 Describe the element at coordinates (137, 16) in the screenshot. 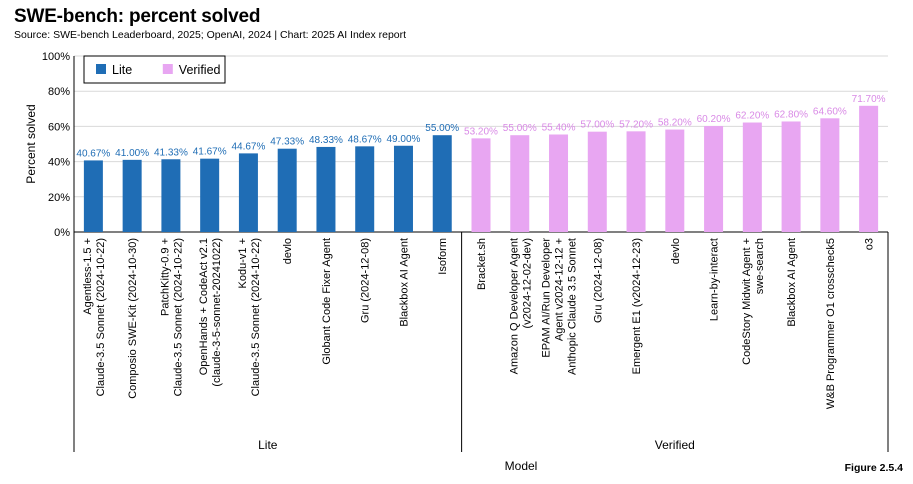

I see `chart-title: SWE-bench: percent solved` at that location.